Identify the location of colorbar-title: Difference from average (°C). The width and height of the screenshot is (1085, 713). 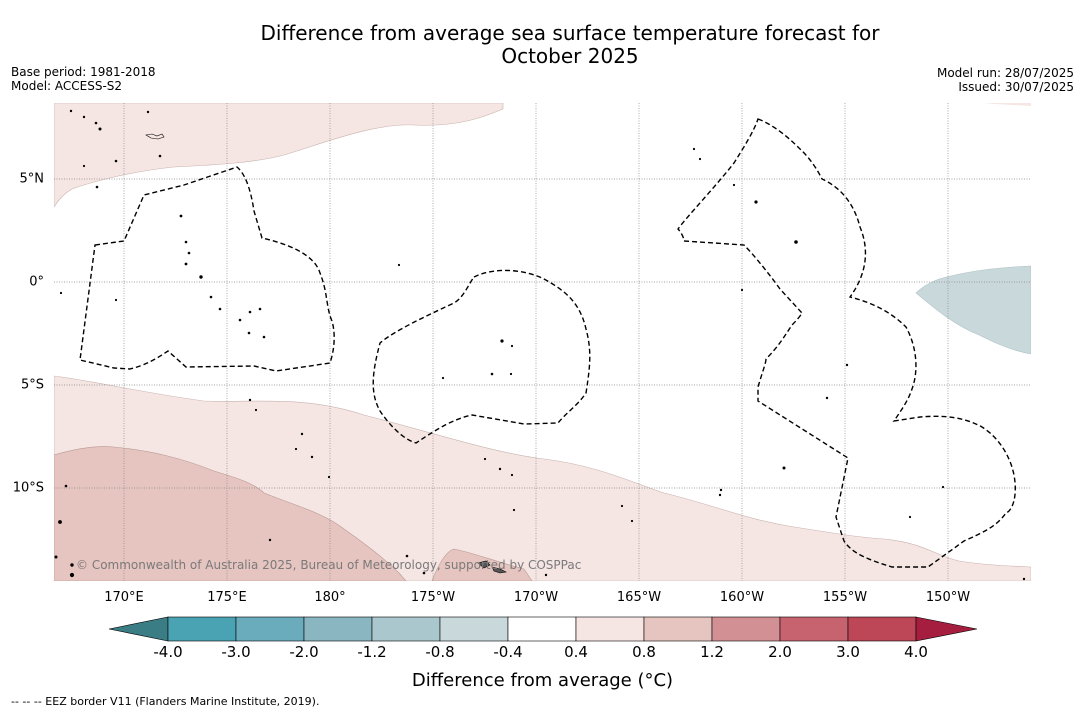
(542, 680).